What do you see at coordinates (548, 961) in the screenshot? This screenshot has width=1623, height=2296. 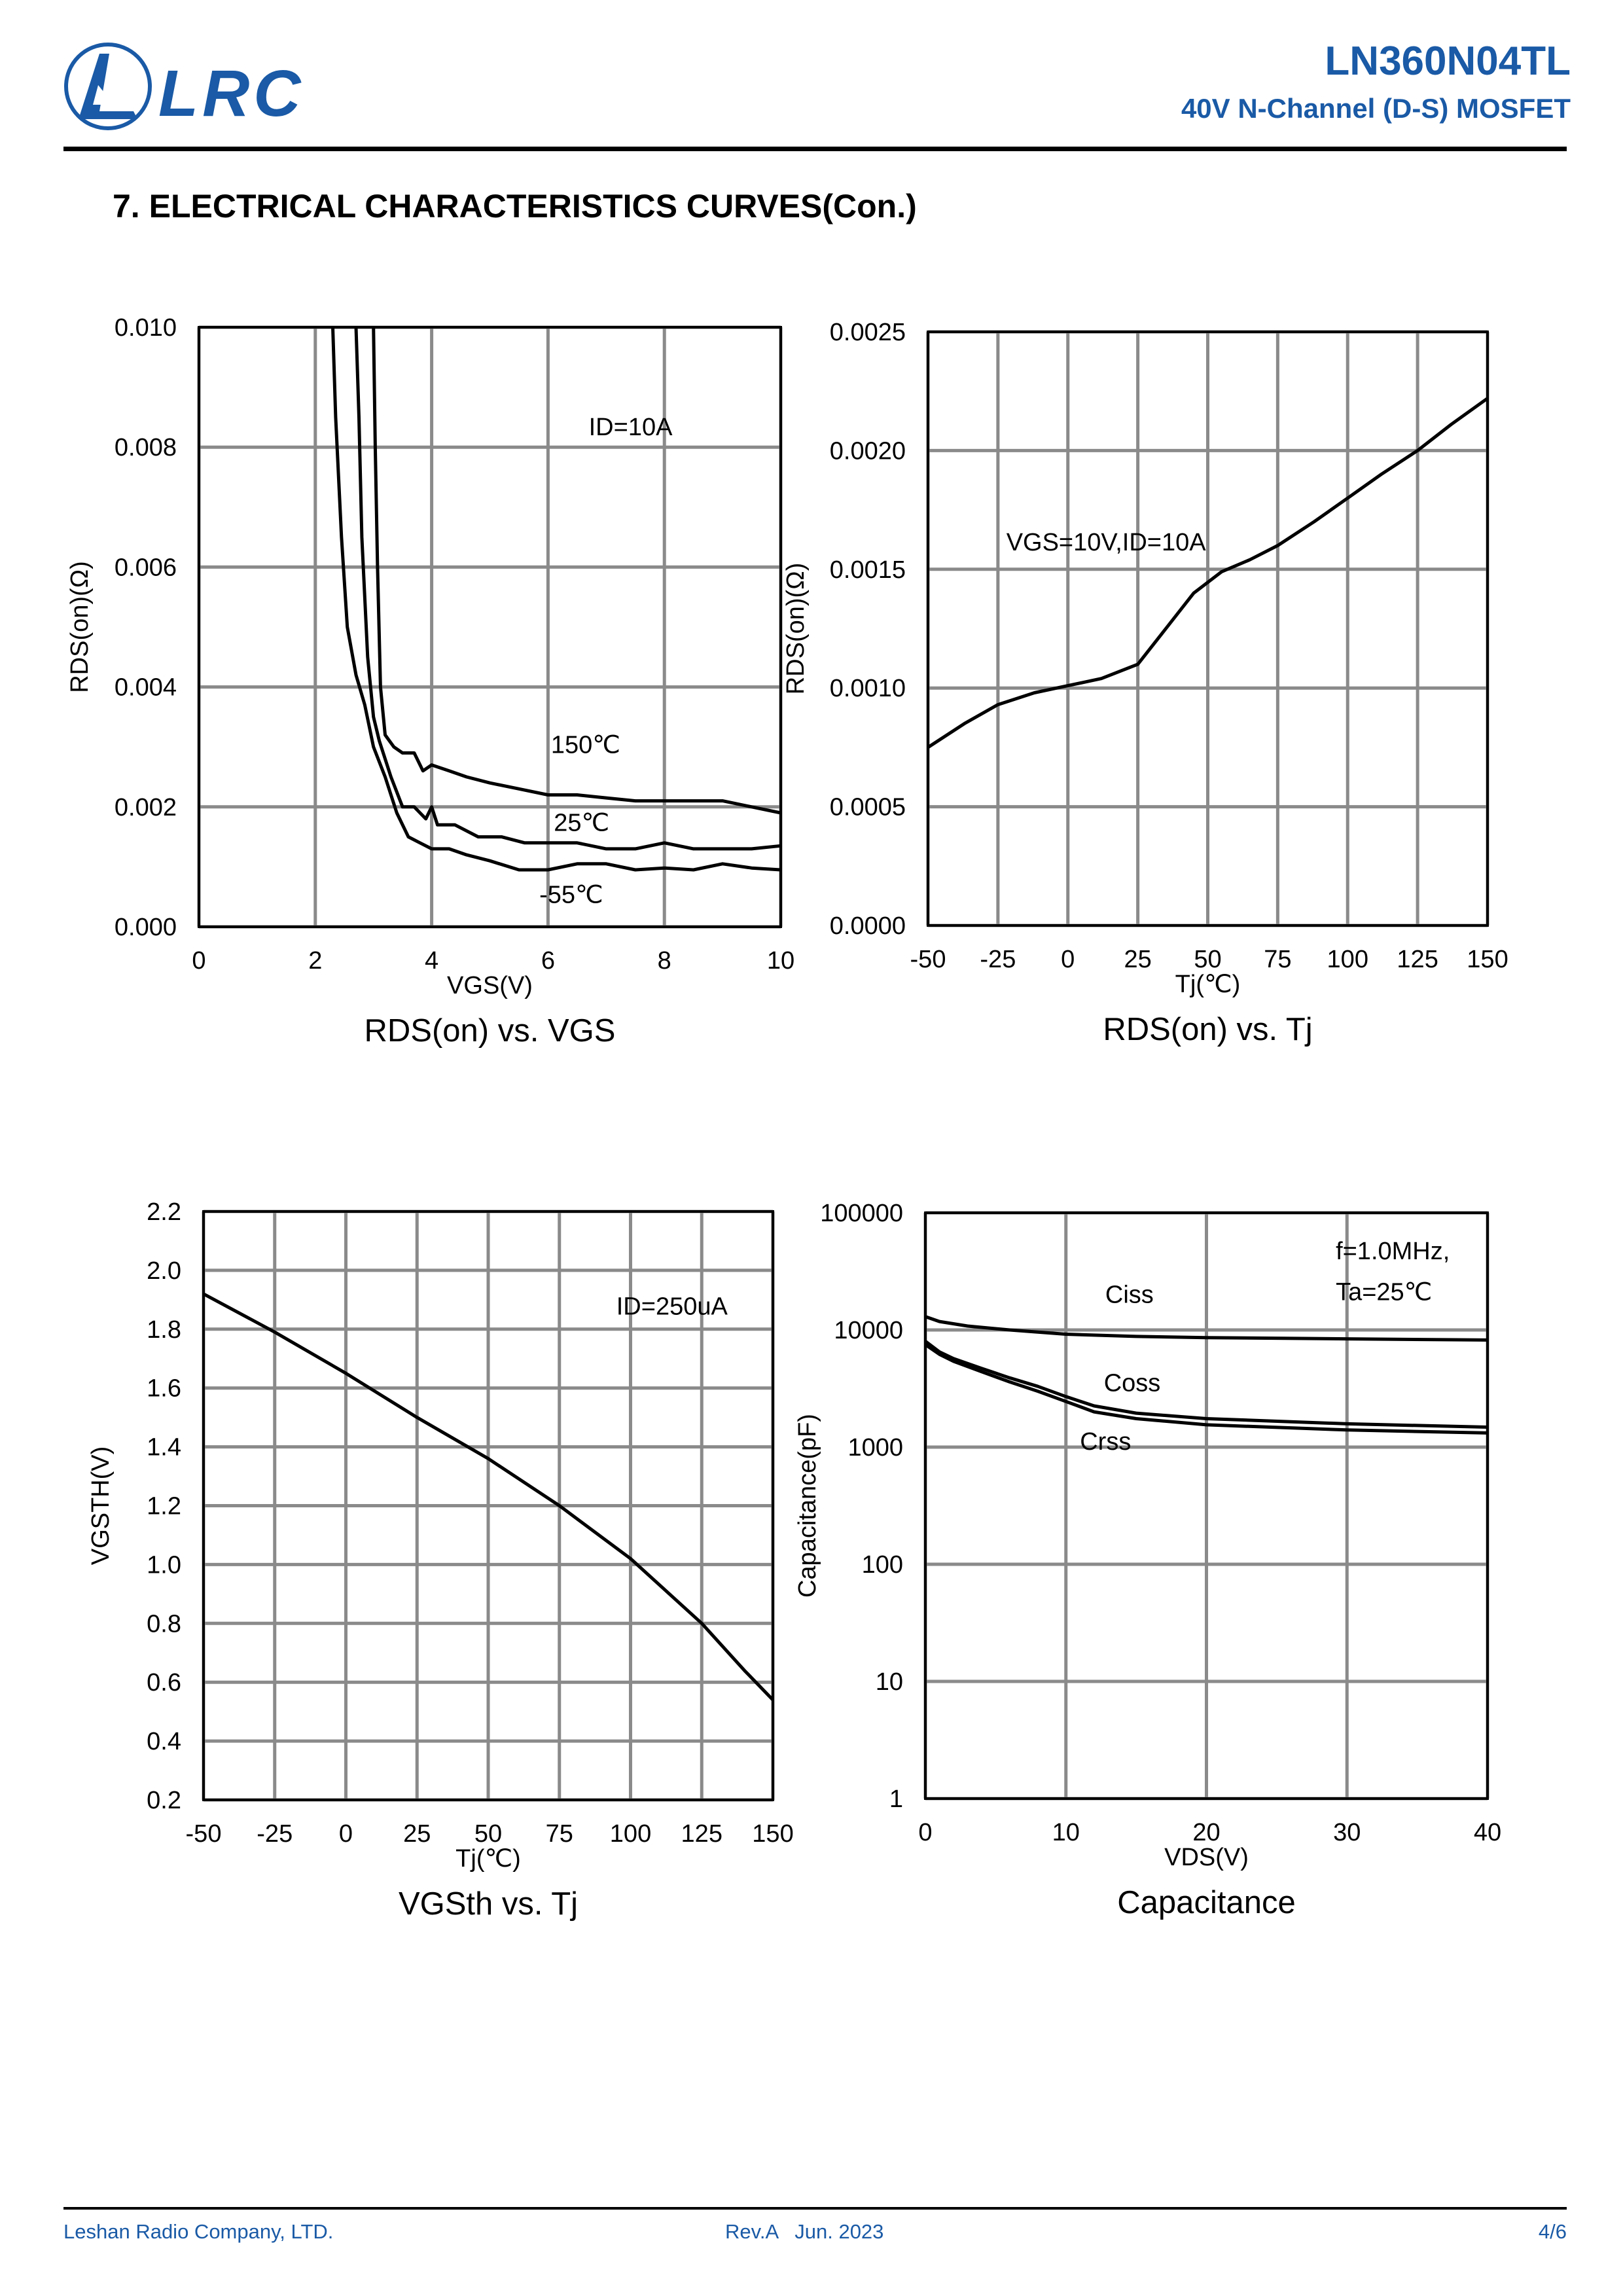 I see `chart-1-xtick-label: 6` at bounding box center [548, 961].